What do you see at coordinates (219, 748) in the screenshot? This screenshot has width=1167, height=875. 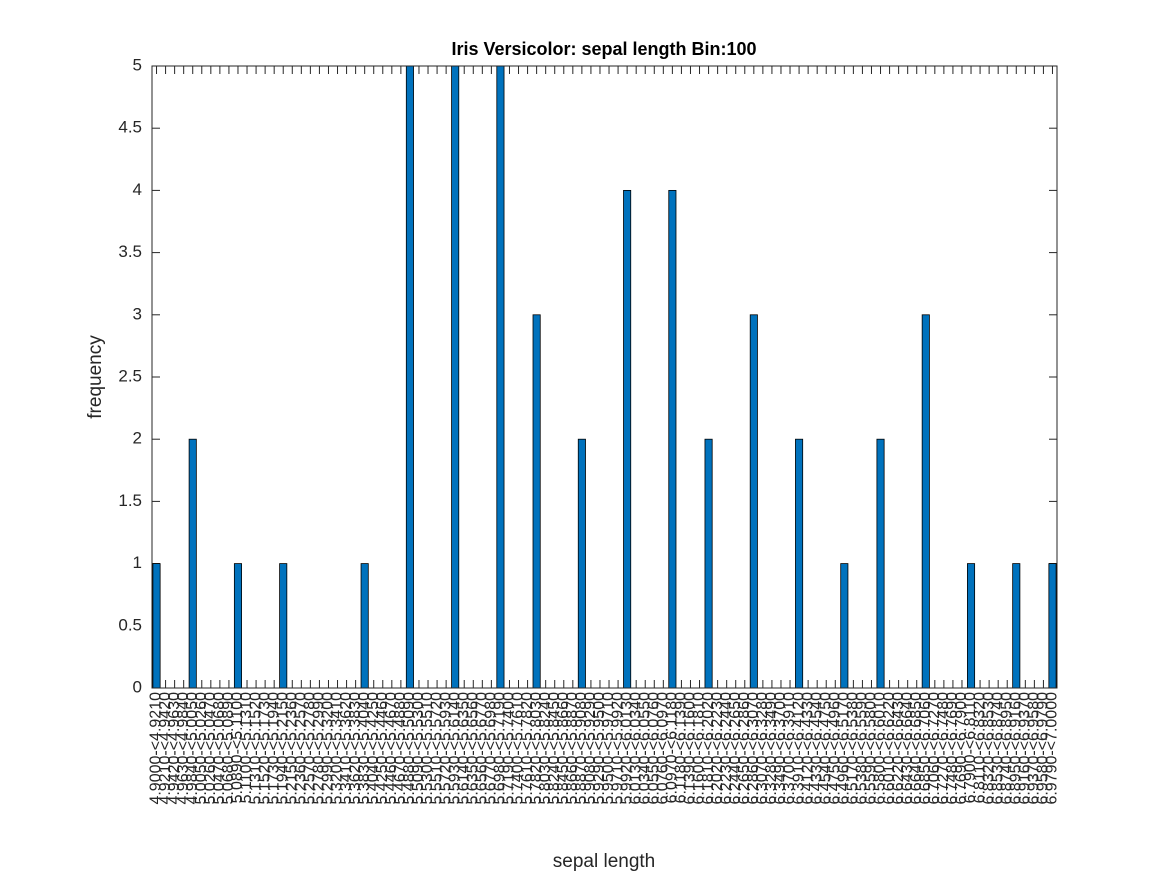 I see `x-tick-label: 5.0470-<5.0680` at bounding box center [219, 748].